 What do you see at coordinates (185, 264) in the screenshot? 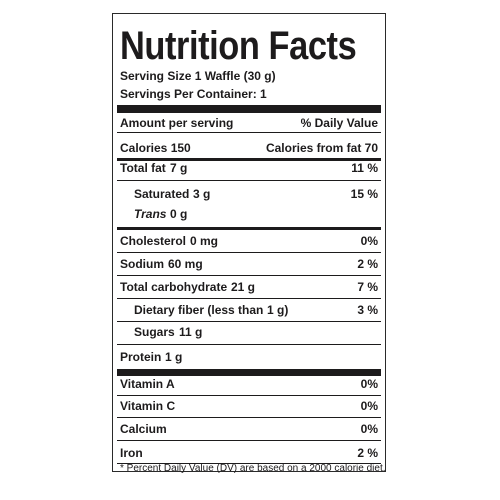
I see `nutrient-amount: 60 mg` at bounding box center [185, 264].